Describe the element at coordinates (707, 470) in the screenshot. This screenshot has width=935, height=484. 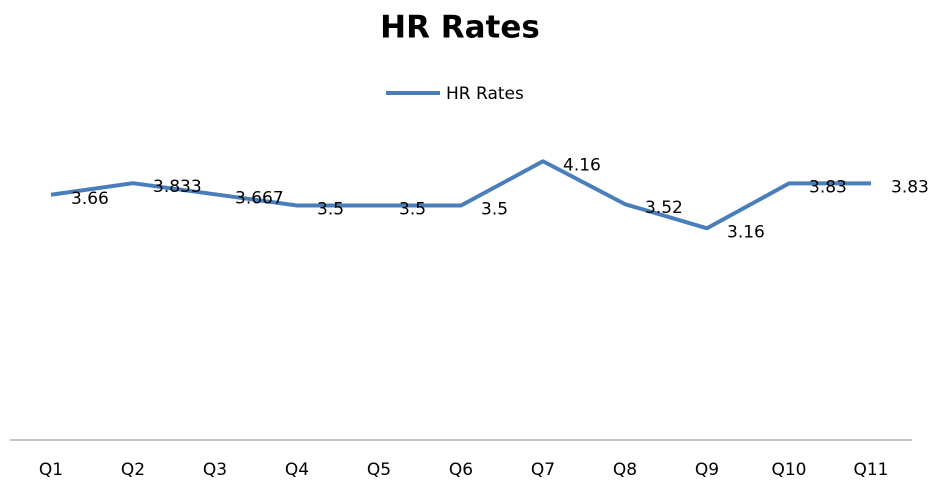
I see `x-tick-label: Q9` at that location.